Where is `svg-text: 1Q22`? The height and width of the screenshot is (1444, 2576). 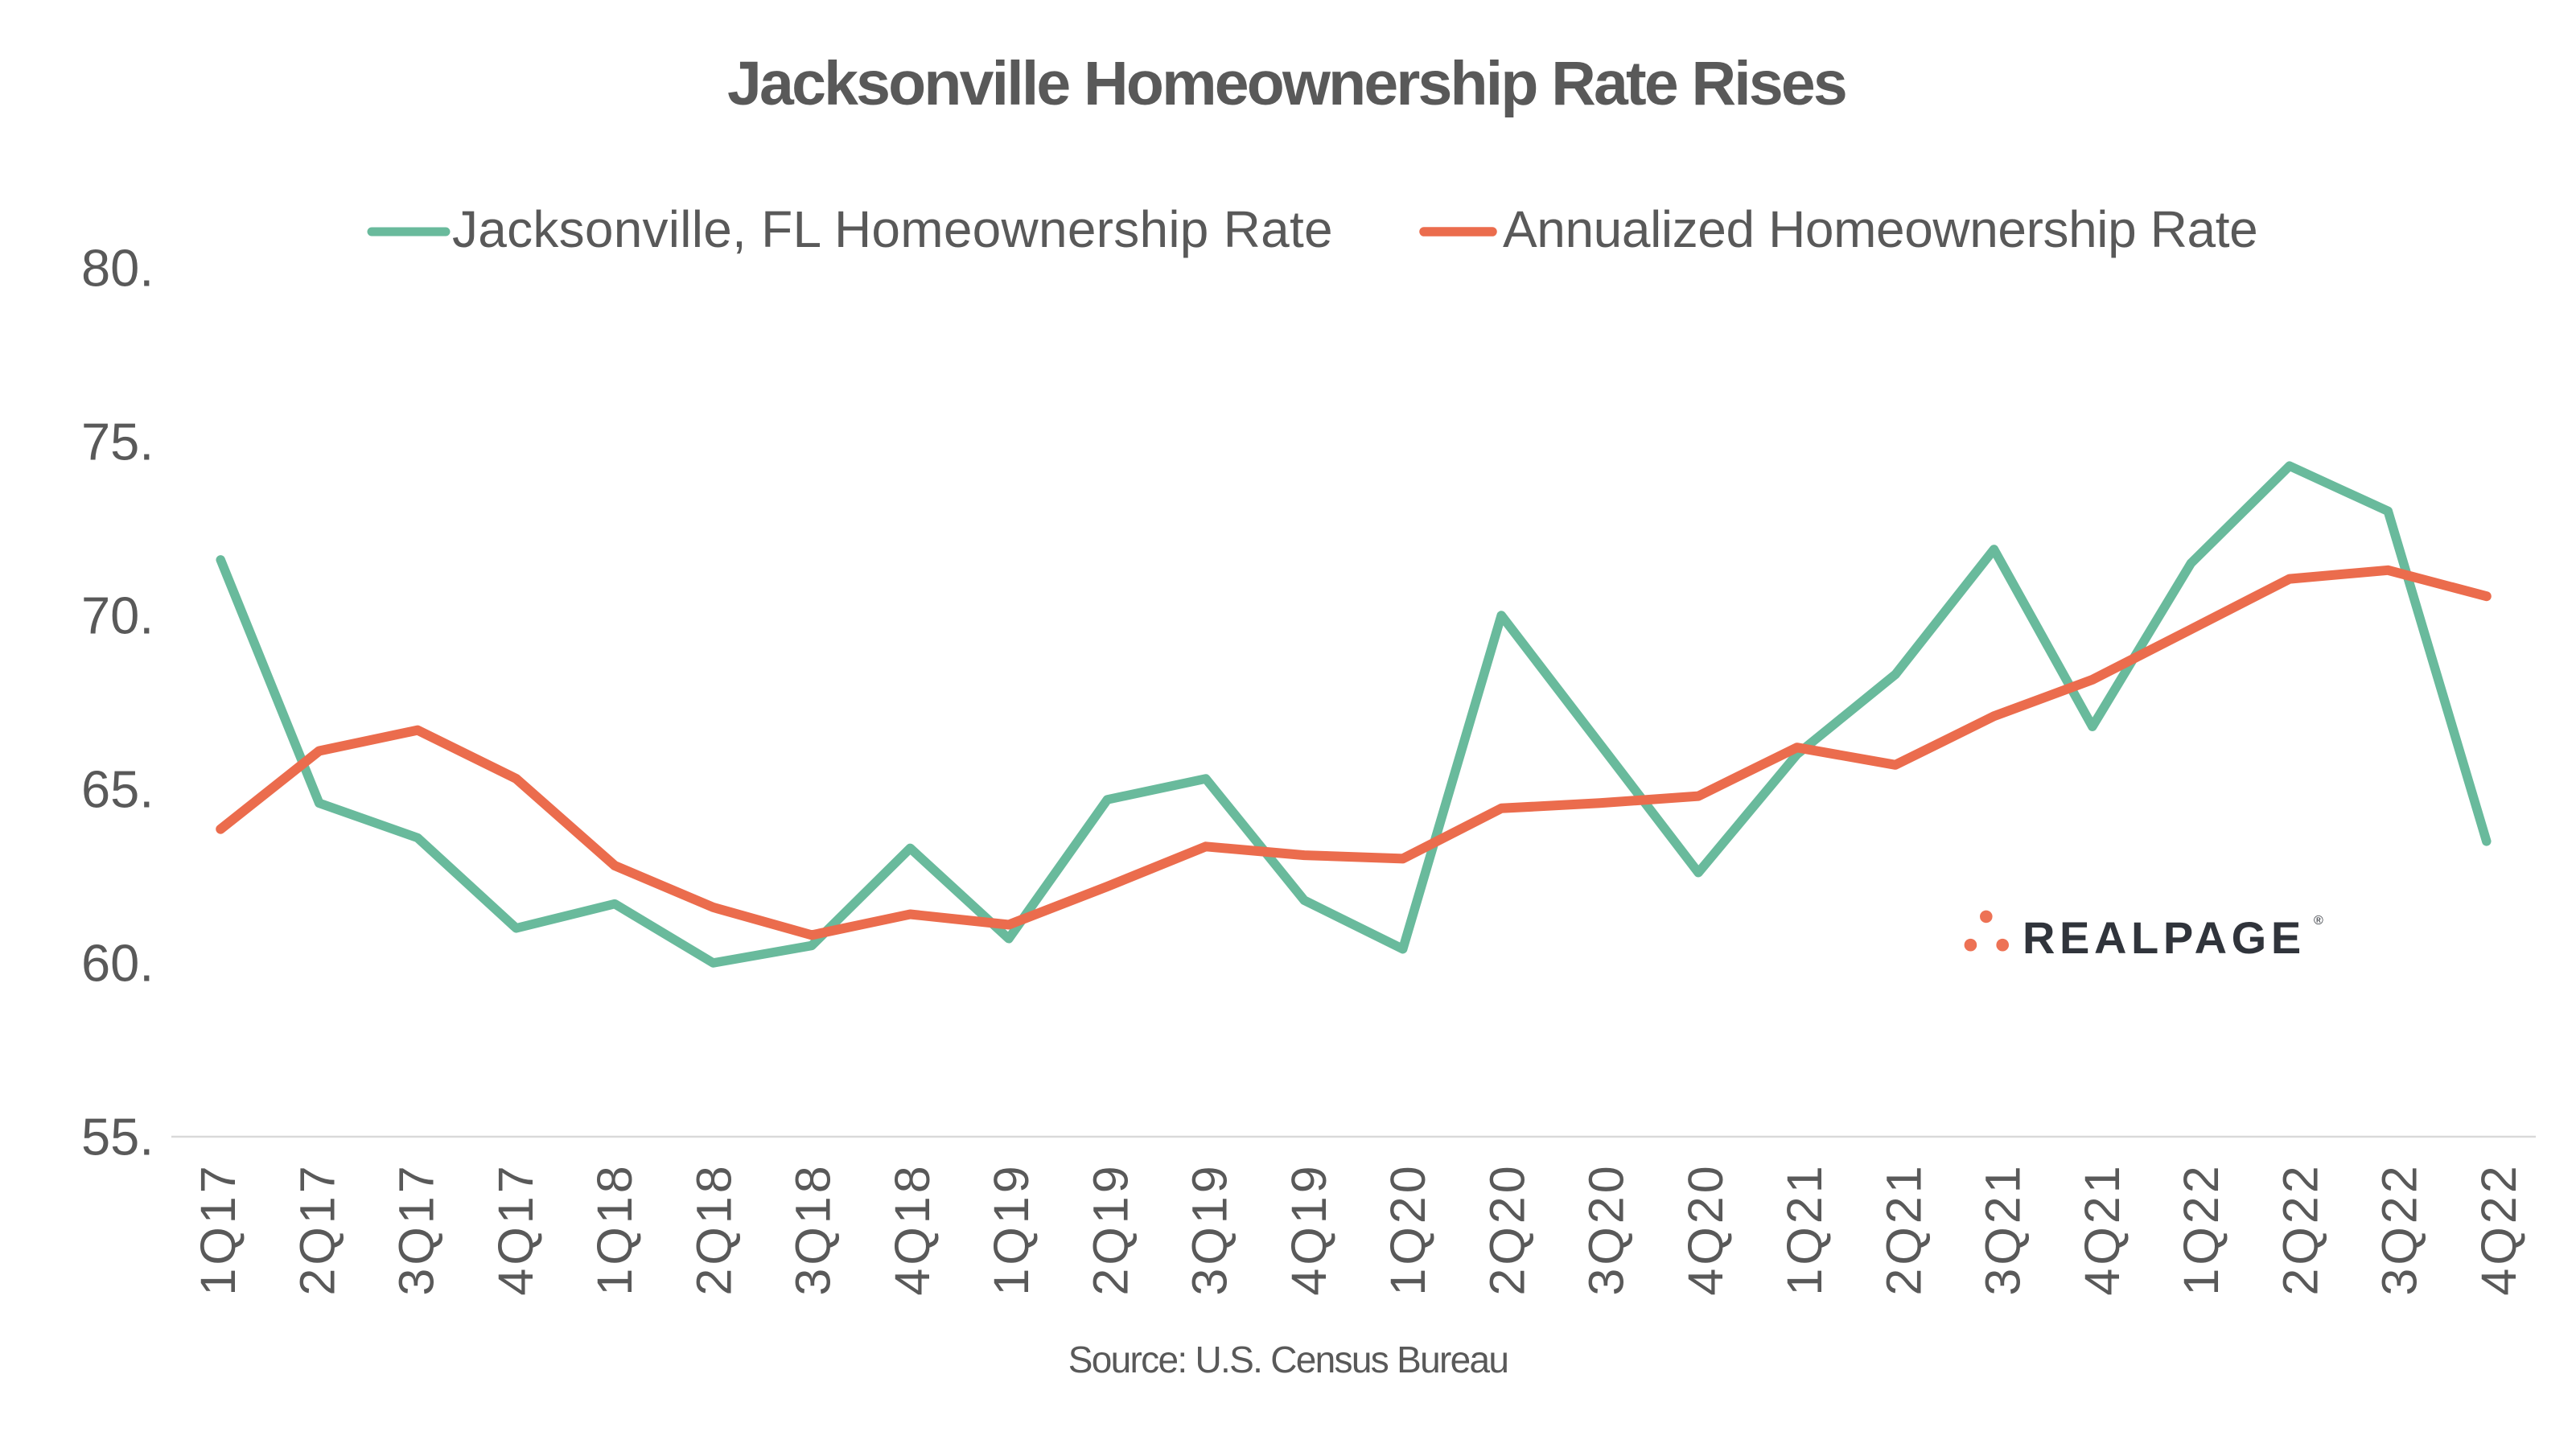
svg-text: 1Q22 is located at coordinates (2201, 1228).